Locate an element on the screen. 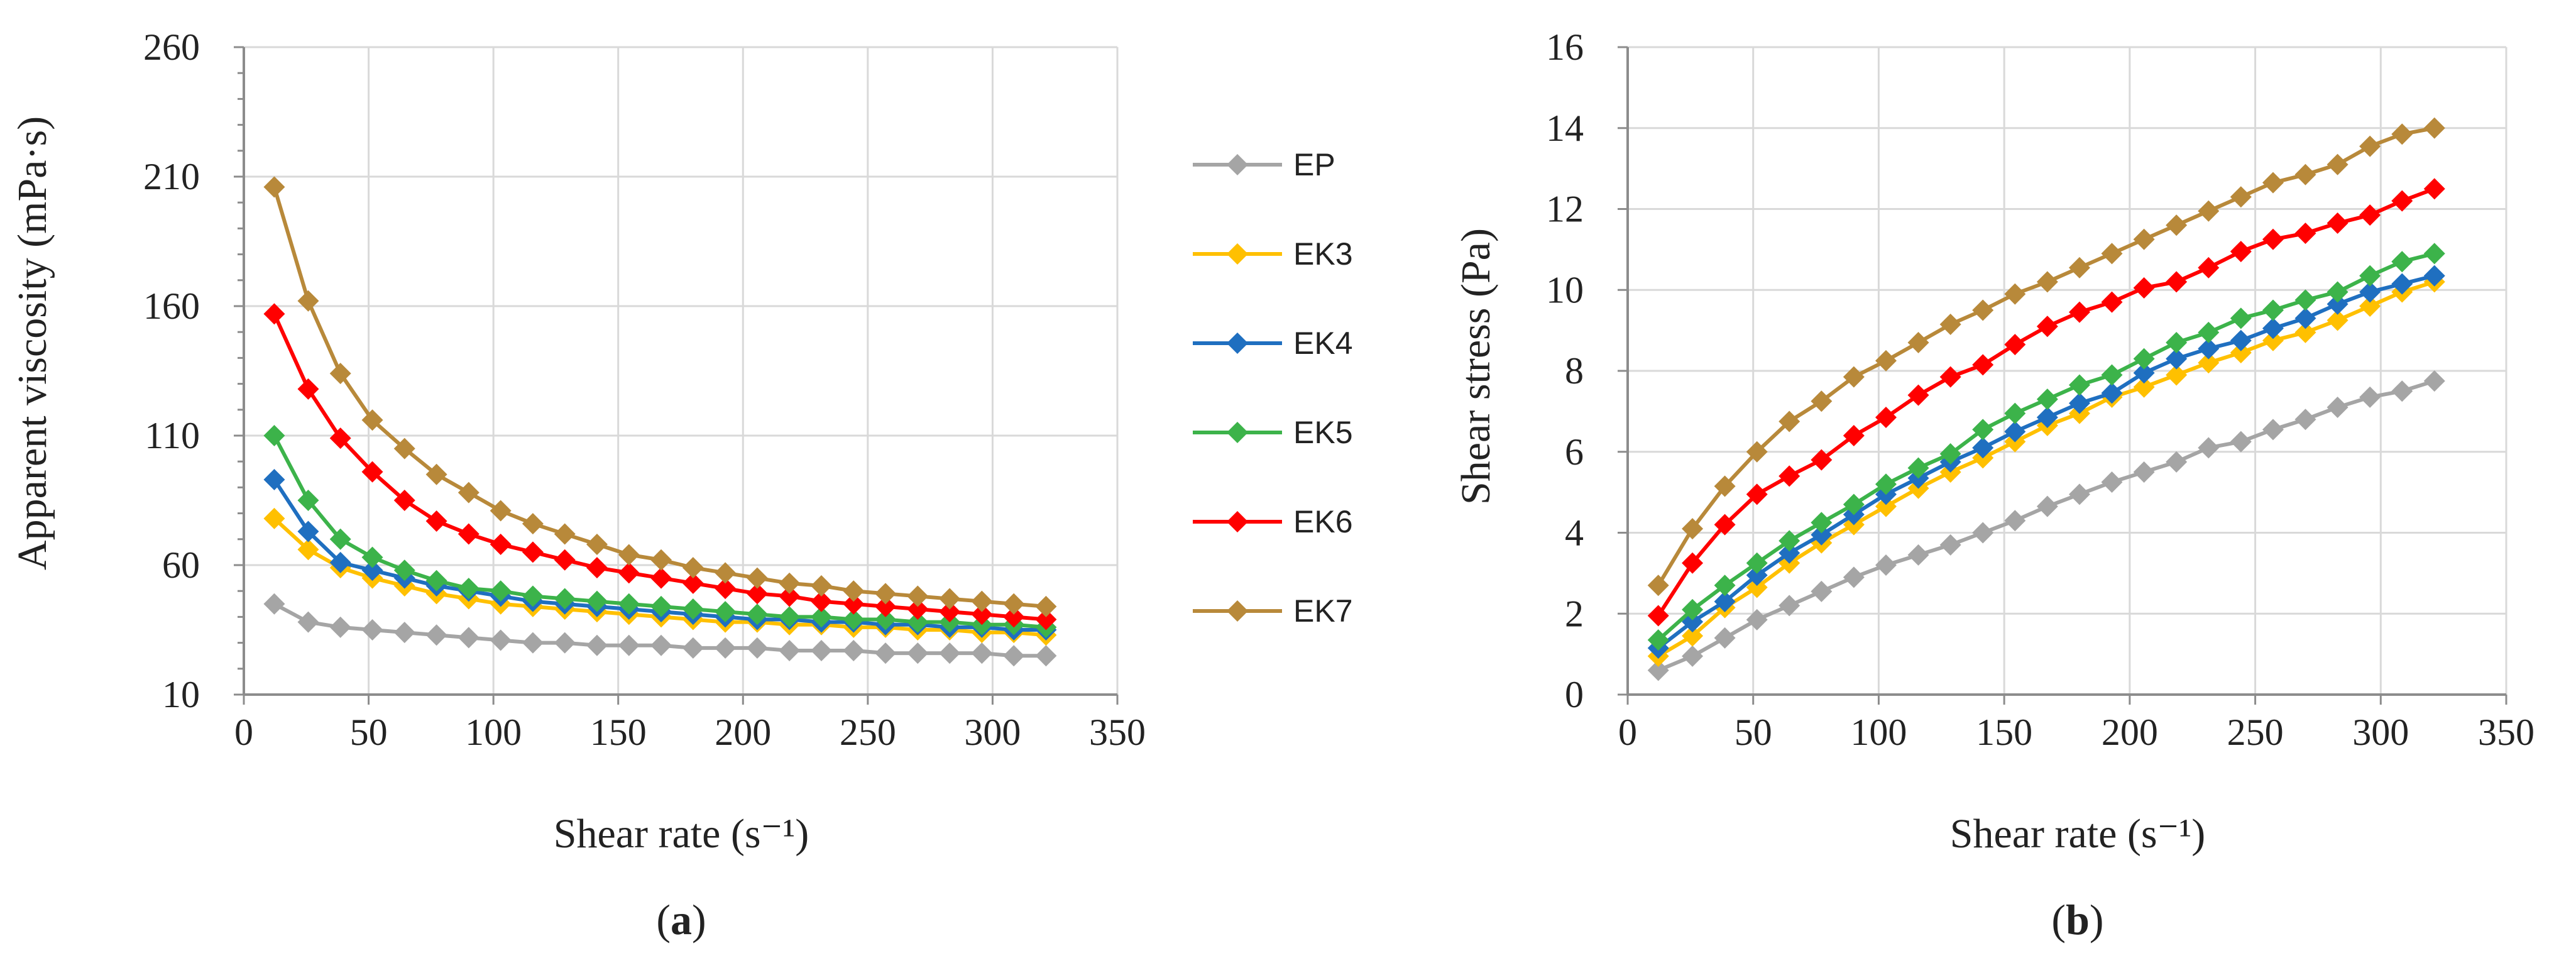 This screenshot has height=963, width=2576. y-axis-title: Shear stress (Pa) is located at coordinates (1476, 367).